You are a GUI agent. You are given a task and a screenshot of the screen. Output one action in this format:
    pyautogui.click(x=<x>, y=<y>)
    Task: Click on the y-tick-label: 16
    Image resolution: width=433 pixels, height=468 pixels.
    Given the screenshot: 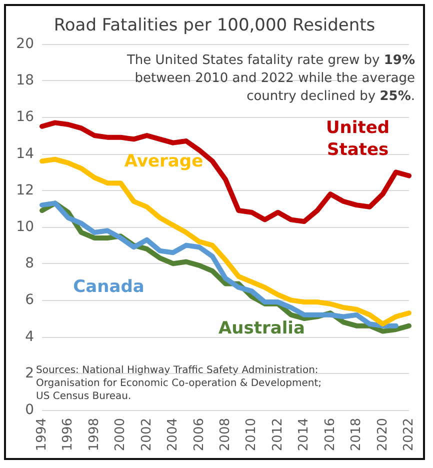 What is the action you would take?
    pyautogui.click(x=25, y=117)
    